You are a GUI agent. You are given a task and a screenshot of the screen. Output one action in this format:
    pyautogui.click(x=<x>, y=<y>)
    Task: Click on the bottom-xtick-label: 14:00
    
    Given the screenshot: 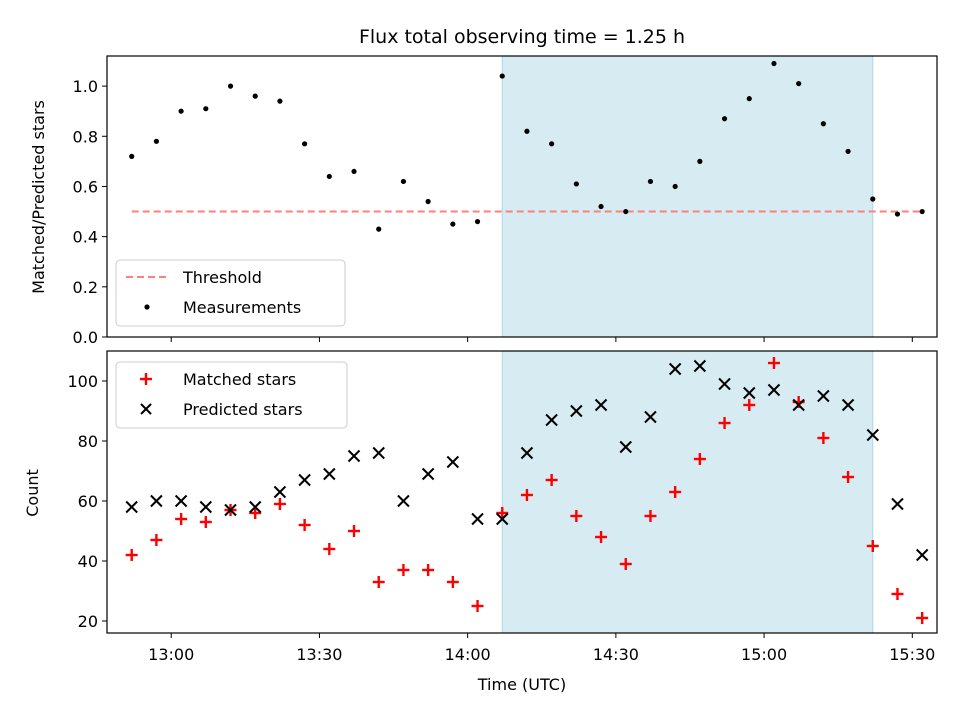 What is the action you would take?
    pyautogui.click(x=468, y=654)
    